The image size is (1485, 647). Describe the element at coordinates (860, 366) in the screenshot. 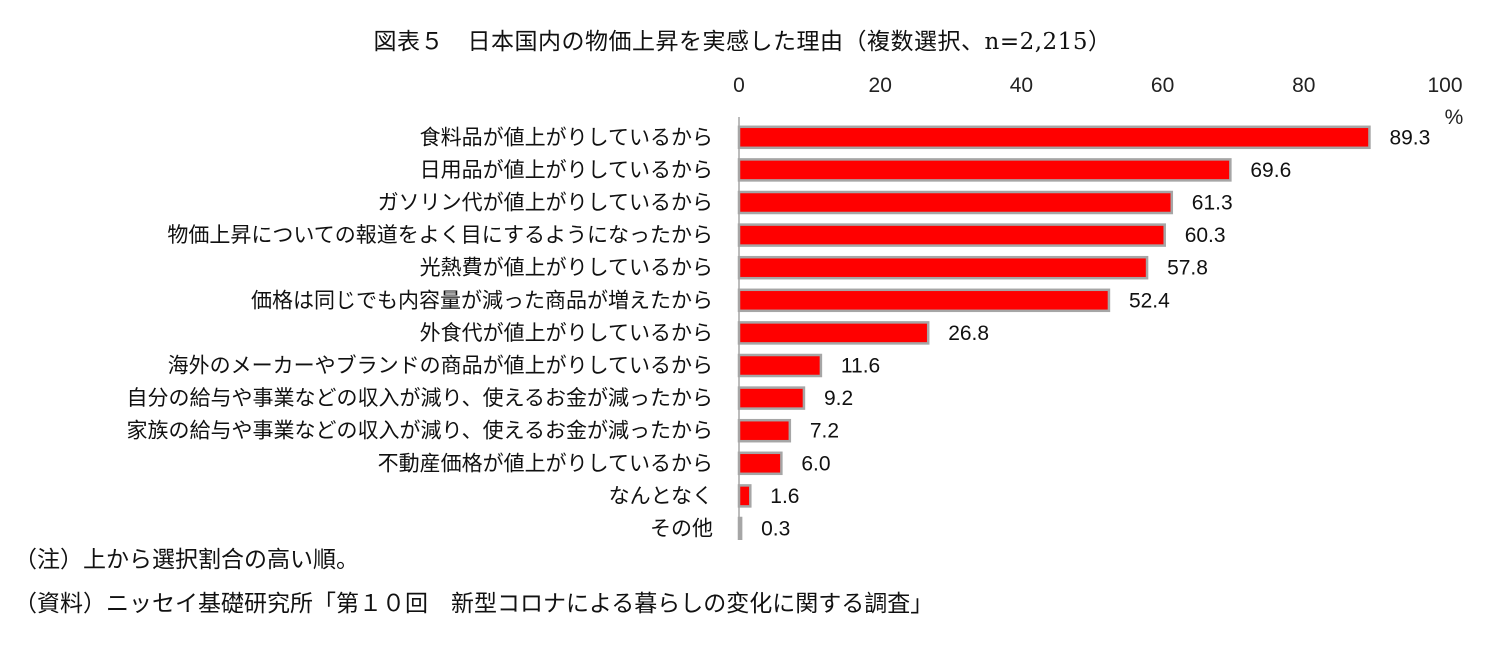

I see `value-label: 11.6` at that location.